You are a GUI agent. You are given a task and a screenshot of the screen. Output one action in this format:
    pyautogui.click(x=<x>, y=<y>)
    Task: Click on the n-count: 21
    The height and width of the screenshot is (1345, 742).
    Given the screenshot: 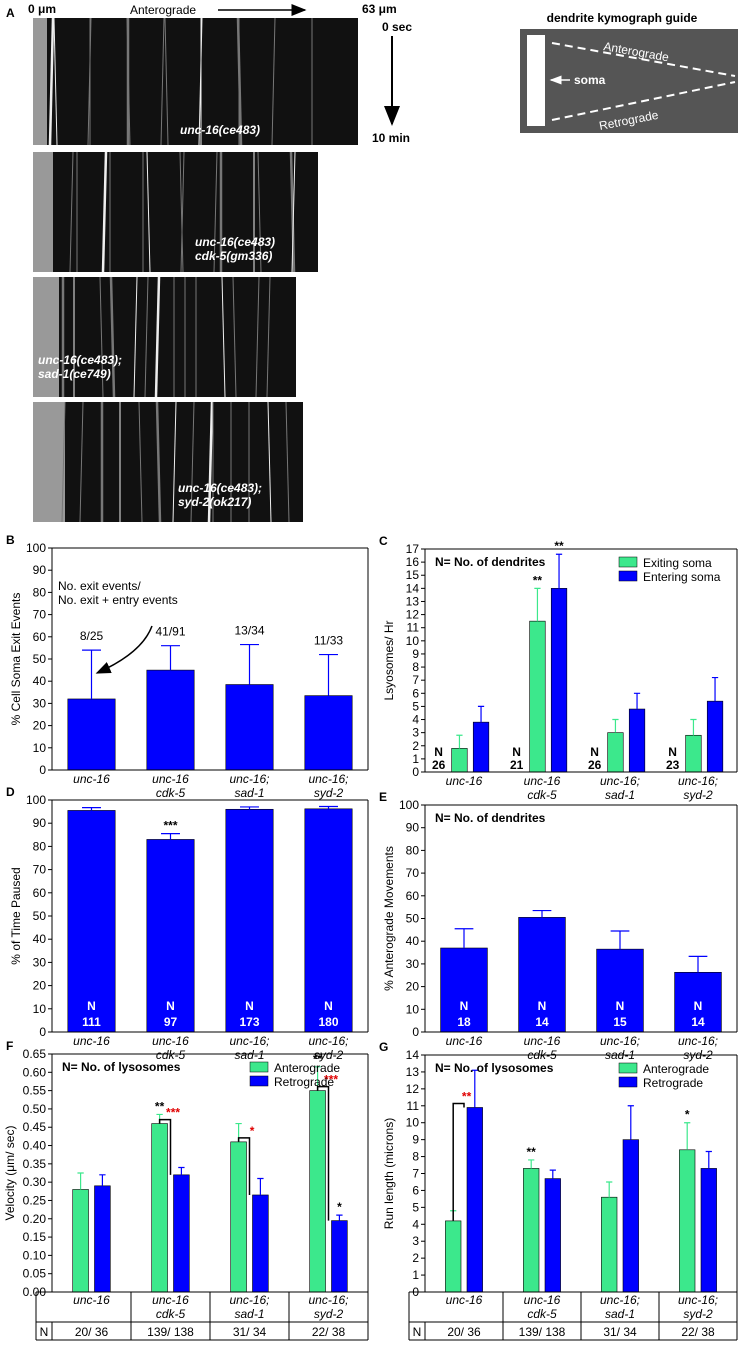 What is the action you would take?
    pyautogui.click(x=517, y=765)
    